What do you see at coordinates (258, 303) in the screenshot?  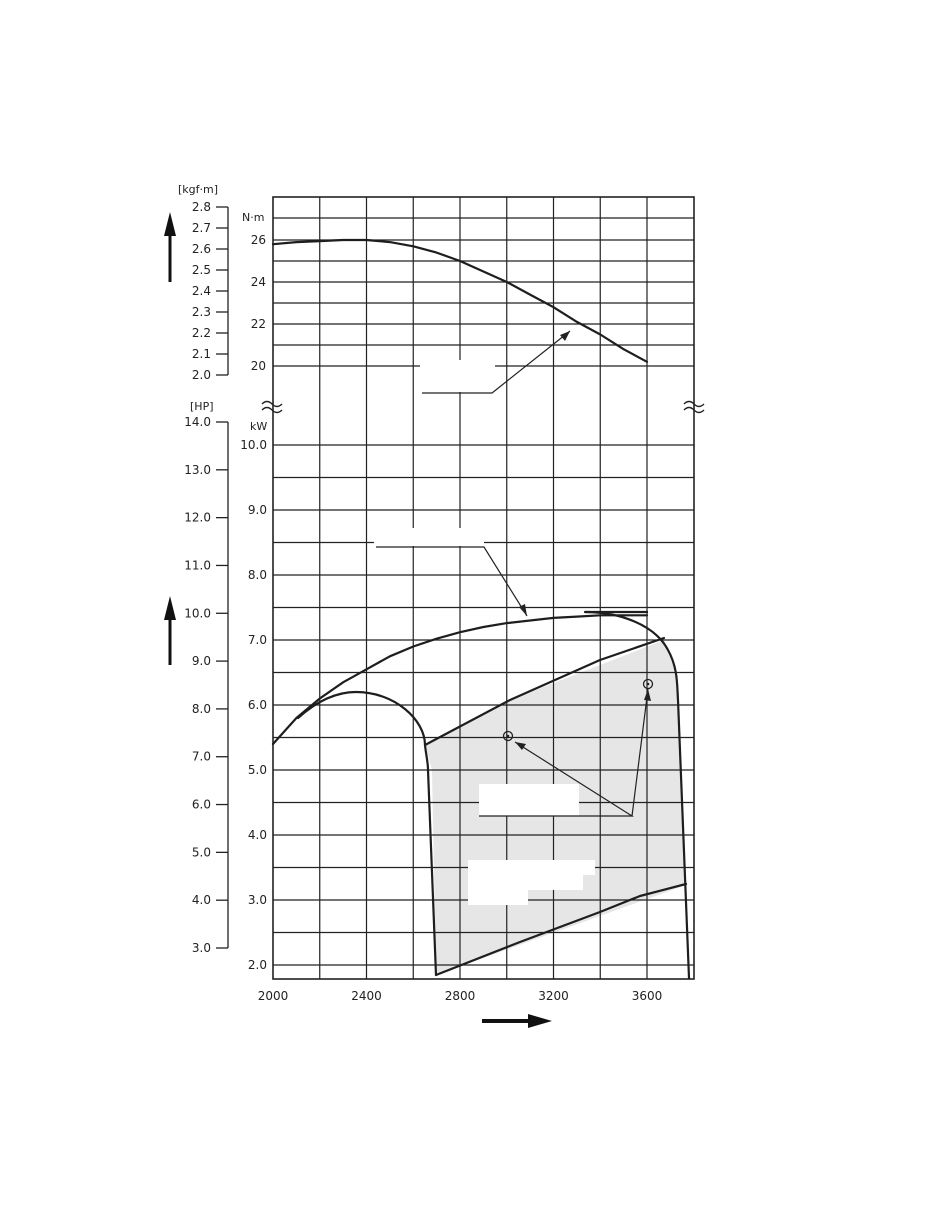 I see `nm-ticks: 26 24 22 20` at bounding box center [258, 303].